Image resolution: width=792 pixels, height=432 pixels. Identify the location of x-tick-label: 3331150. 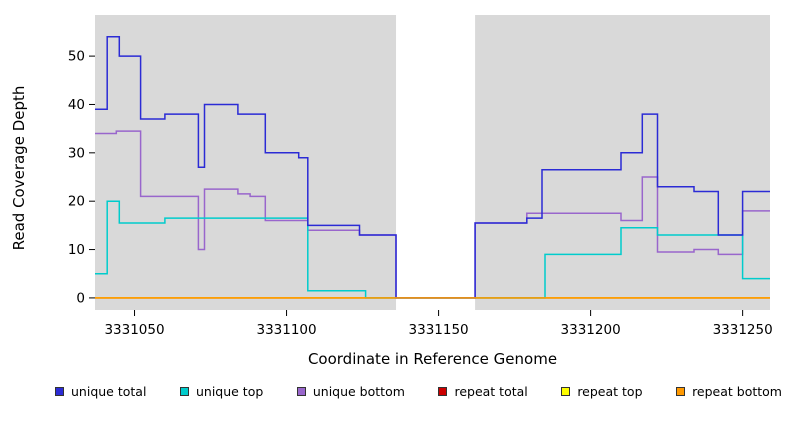
(439, 330).